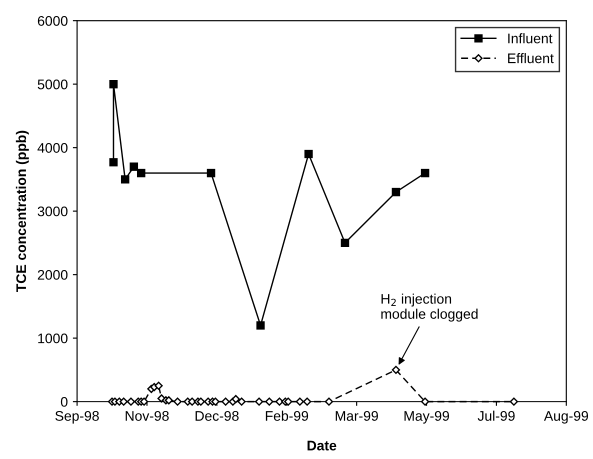  What do you see at coordinates (357, 416) in the screenshot?
I see `x-tick-label: Mar-99` at bounding box center [357, 416].